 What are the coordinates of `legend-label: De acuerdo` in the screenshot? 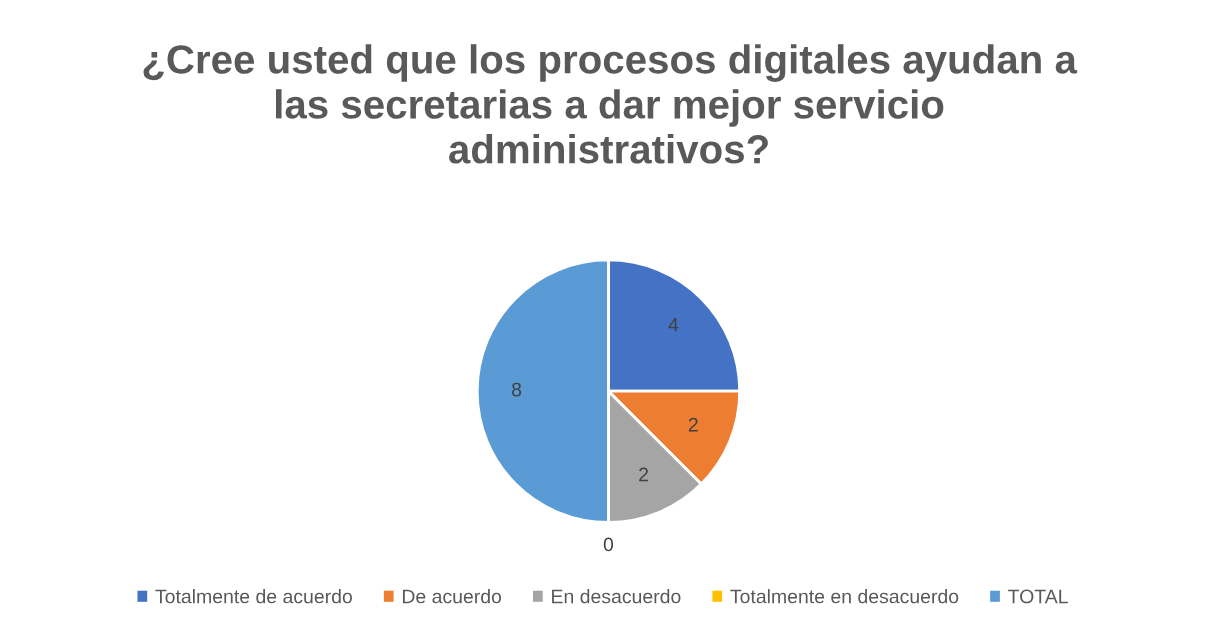 It's located at (452, 596).